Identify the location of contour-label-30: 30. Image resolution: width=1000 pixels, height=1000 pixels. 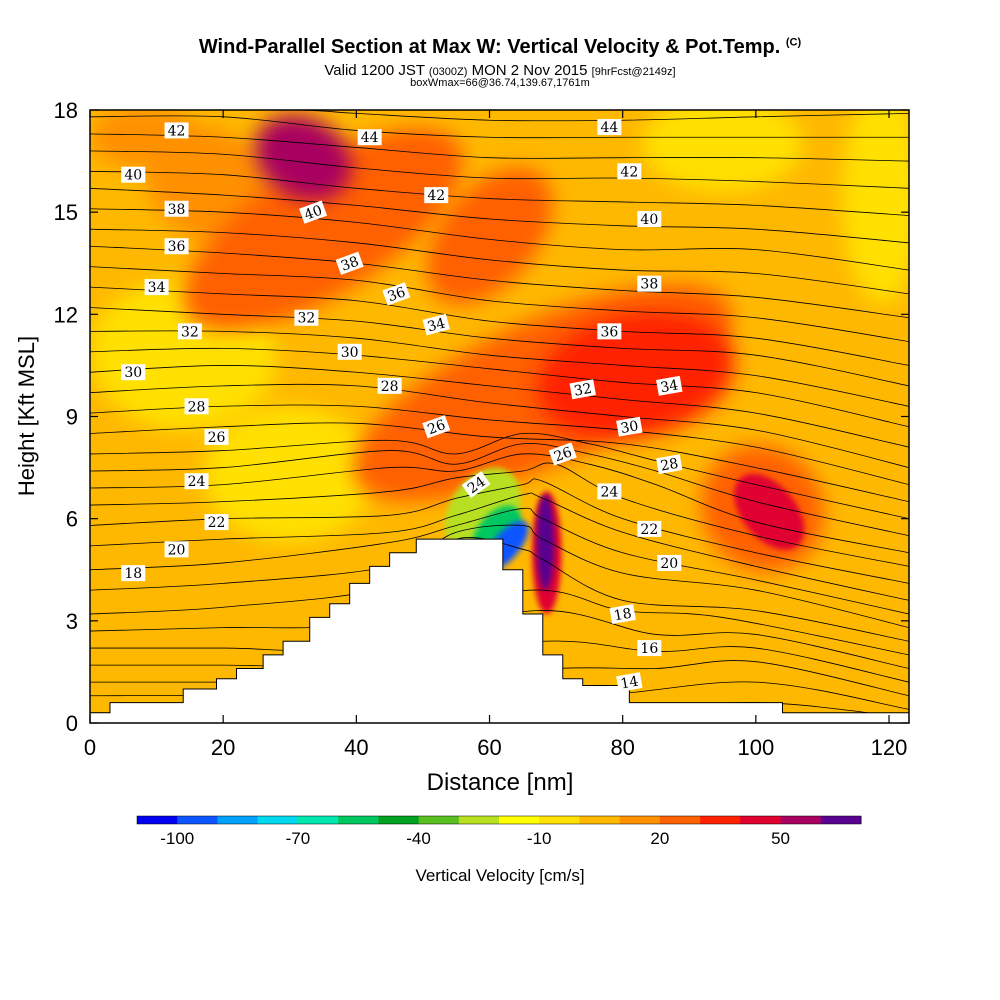
(133, 372).